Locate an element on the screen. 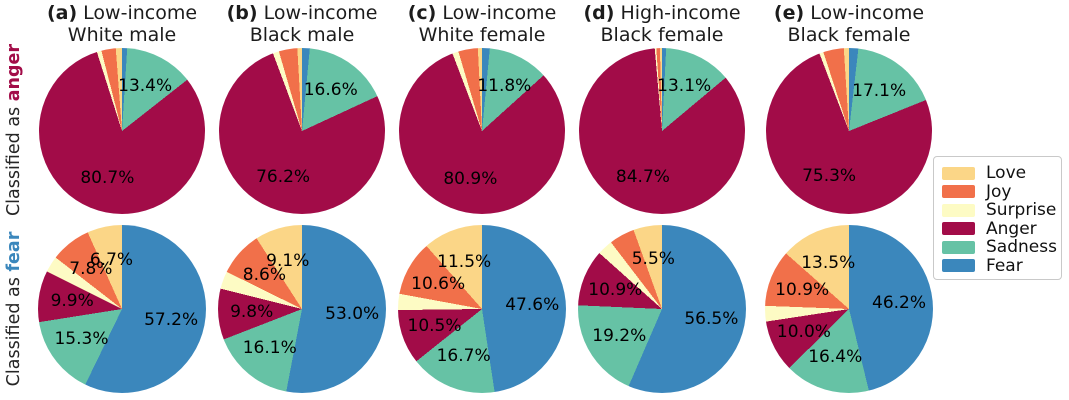  pie-fear-a is located at coordinates (122, 309).